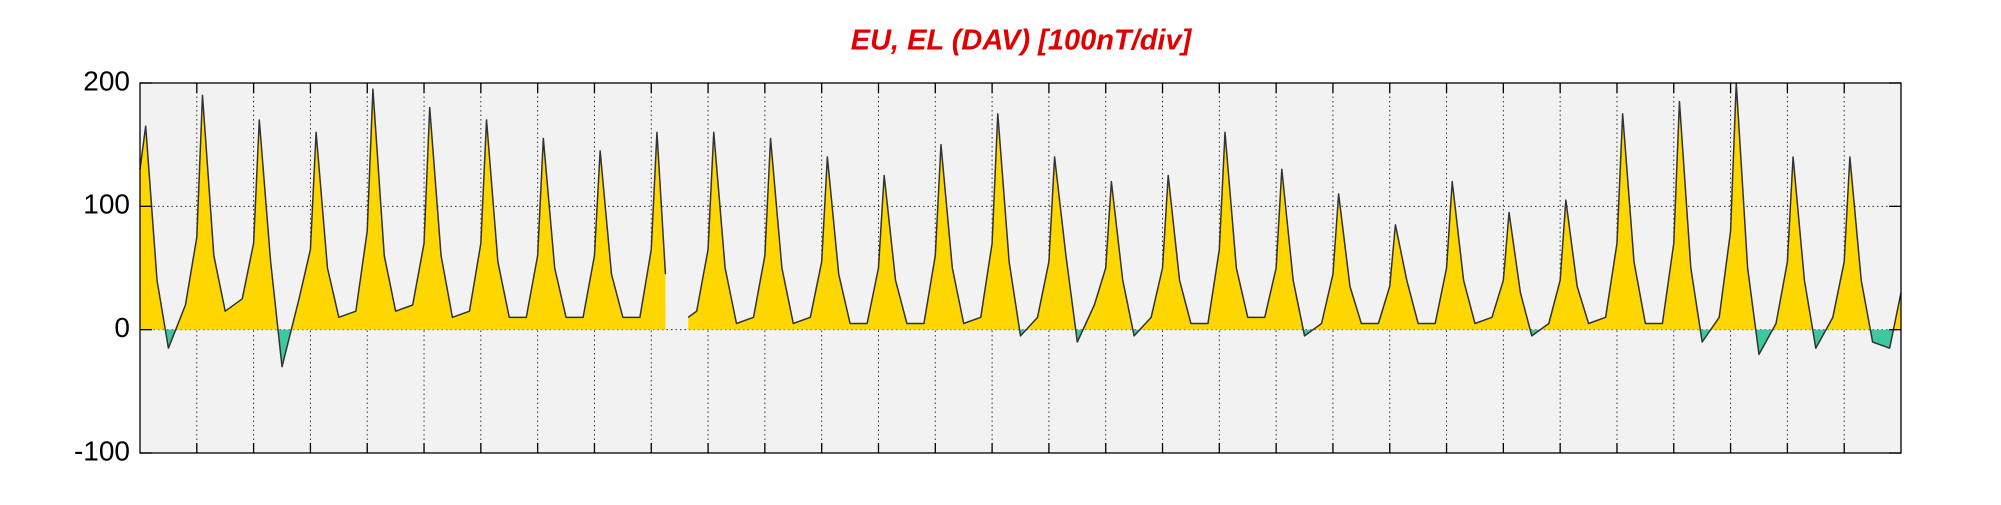 The height and width of the screenshot is (505, 2001). What do you see at coordinates (102, 450) in the screenshot?
I see `y-tick-label: -100` at bounding box center [102, 450].